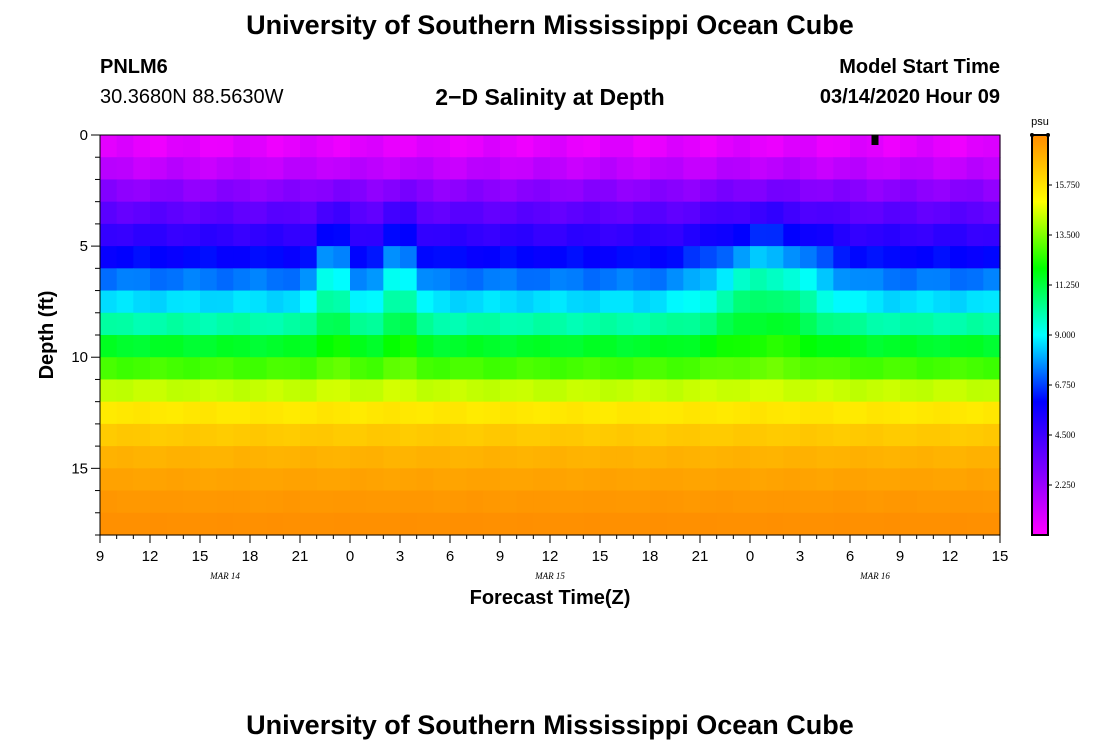 The height and width of the screenshot is (750, 1100). What do you see at coordinates (350, 556) in the screenshot?
I see `x-tick-label: 0` at bounding box center [350, 556].